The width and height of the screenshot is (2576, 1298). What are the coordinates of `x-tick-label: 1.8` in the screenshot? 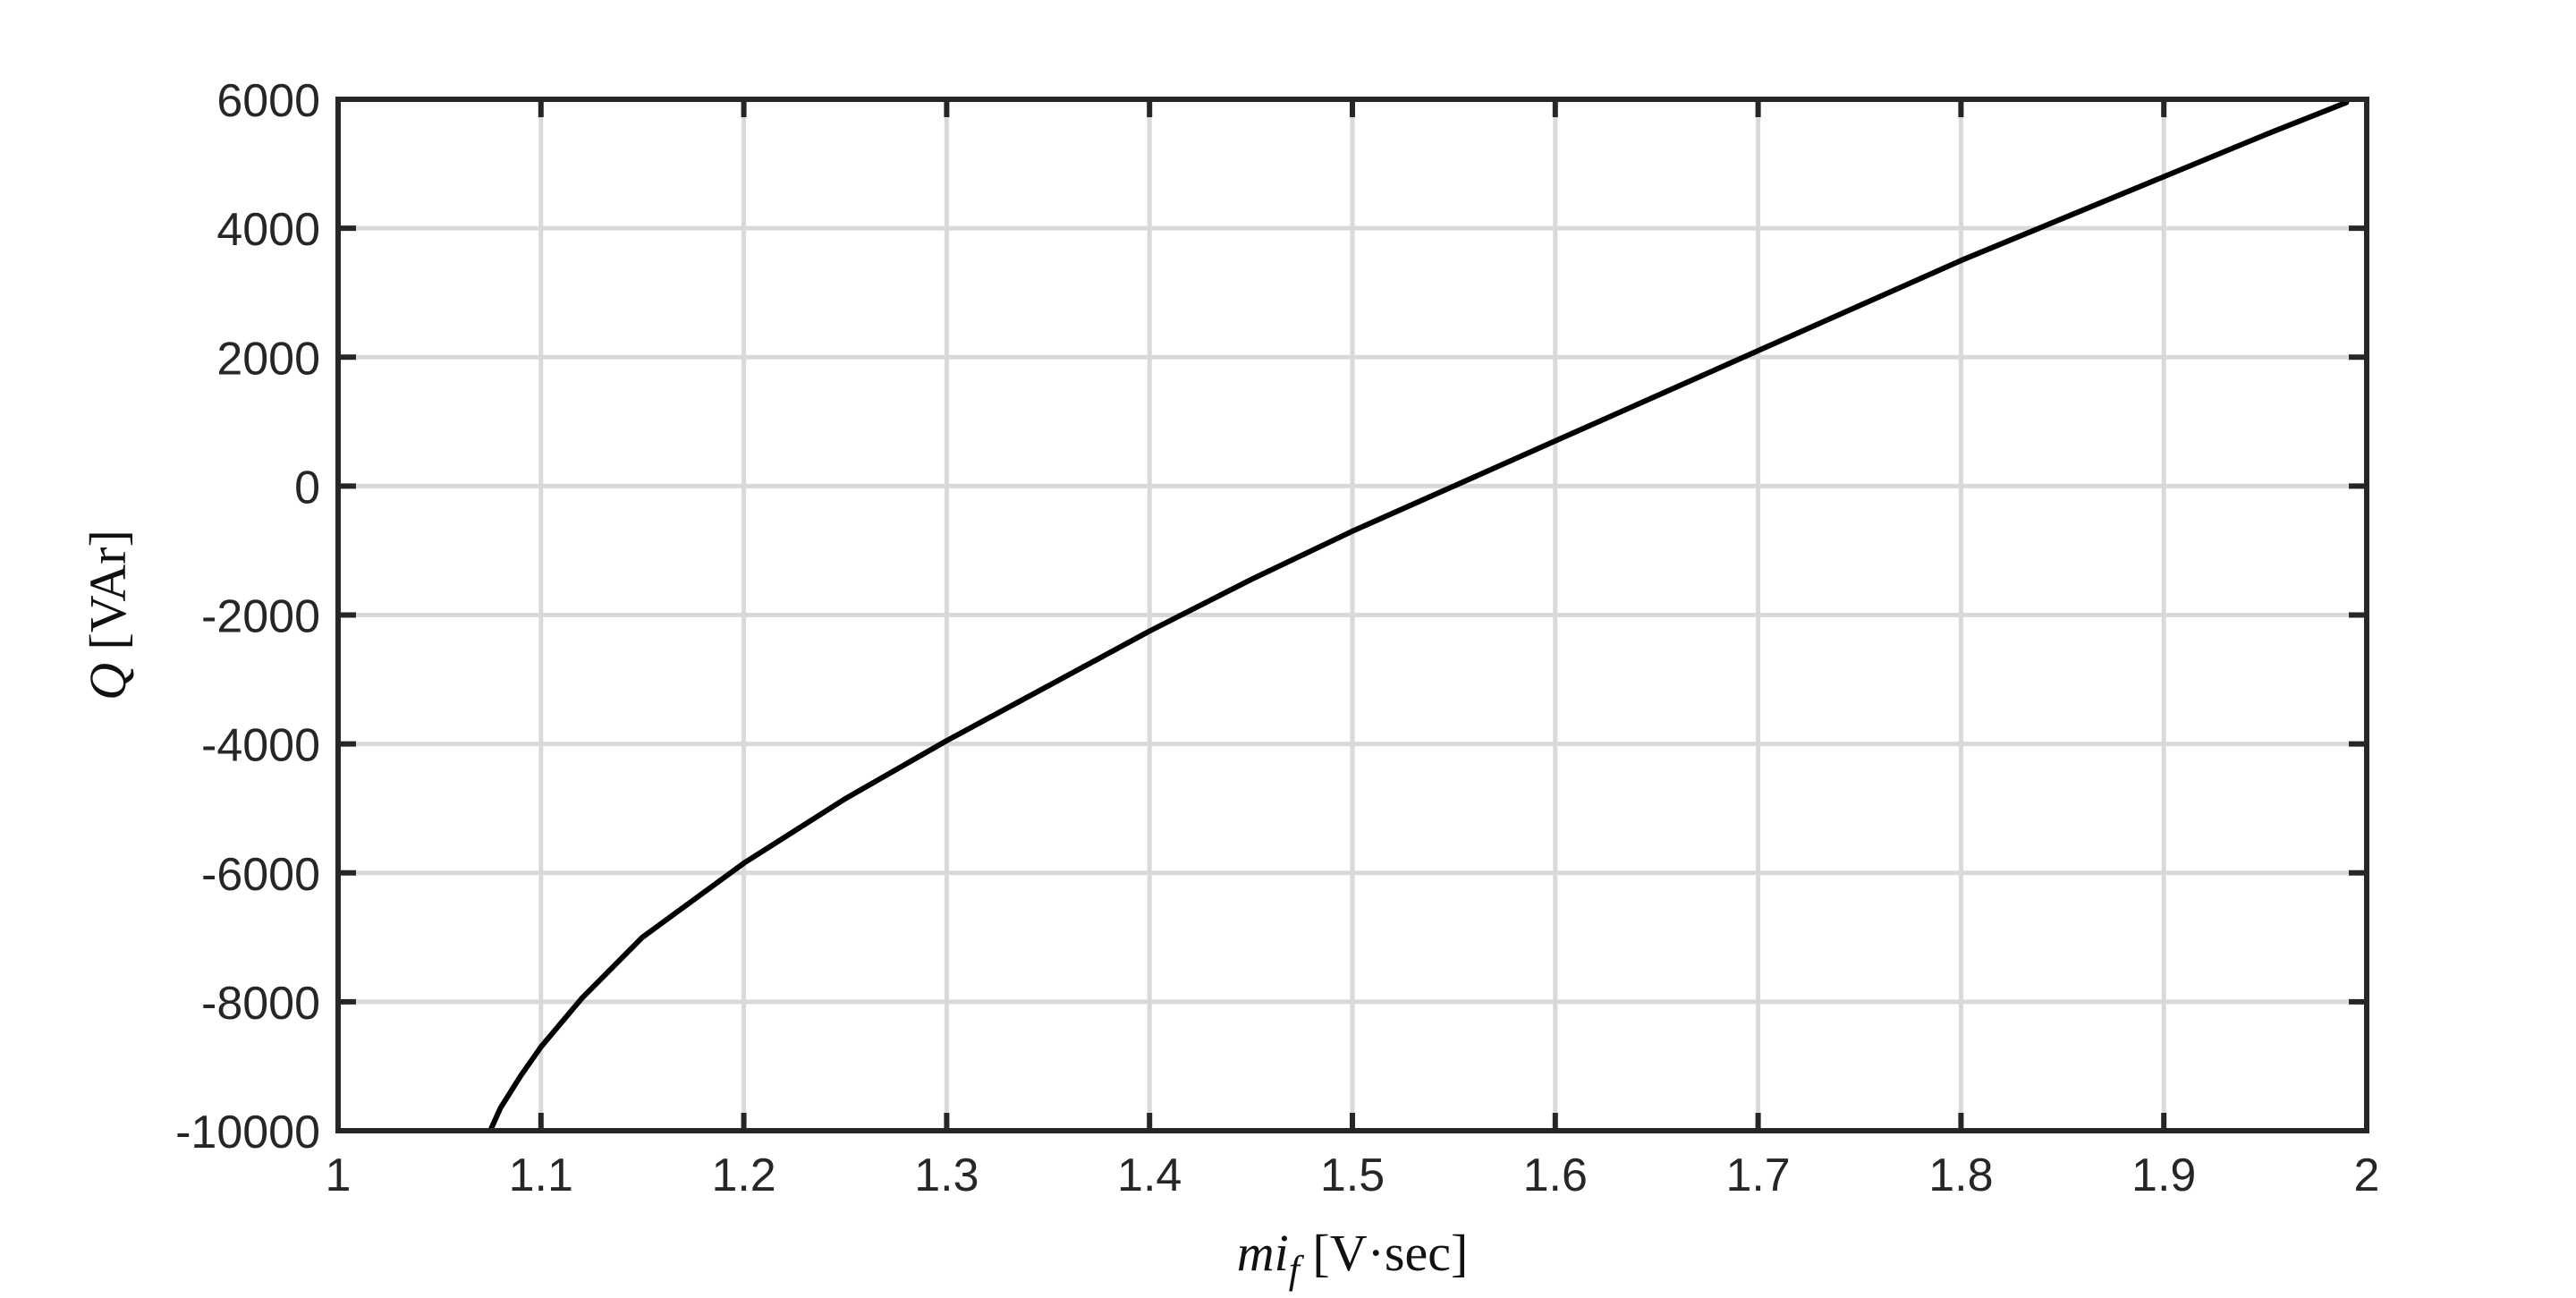 It's located at (1960, 1176).